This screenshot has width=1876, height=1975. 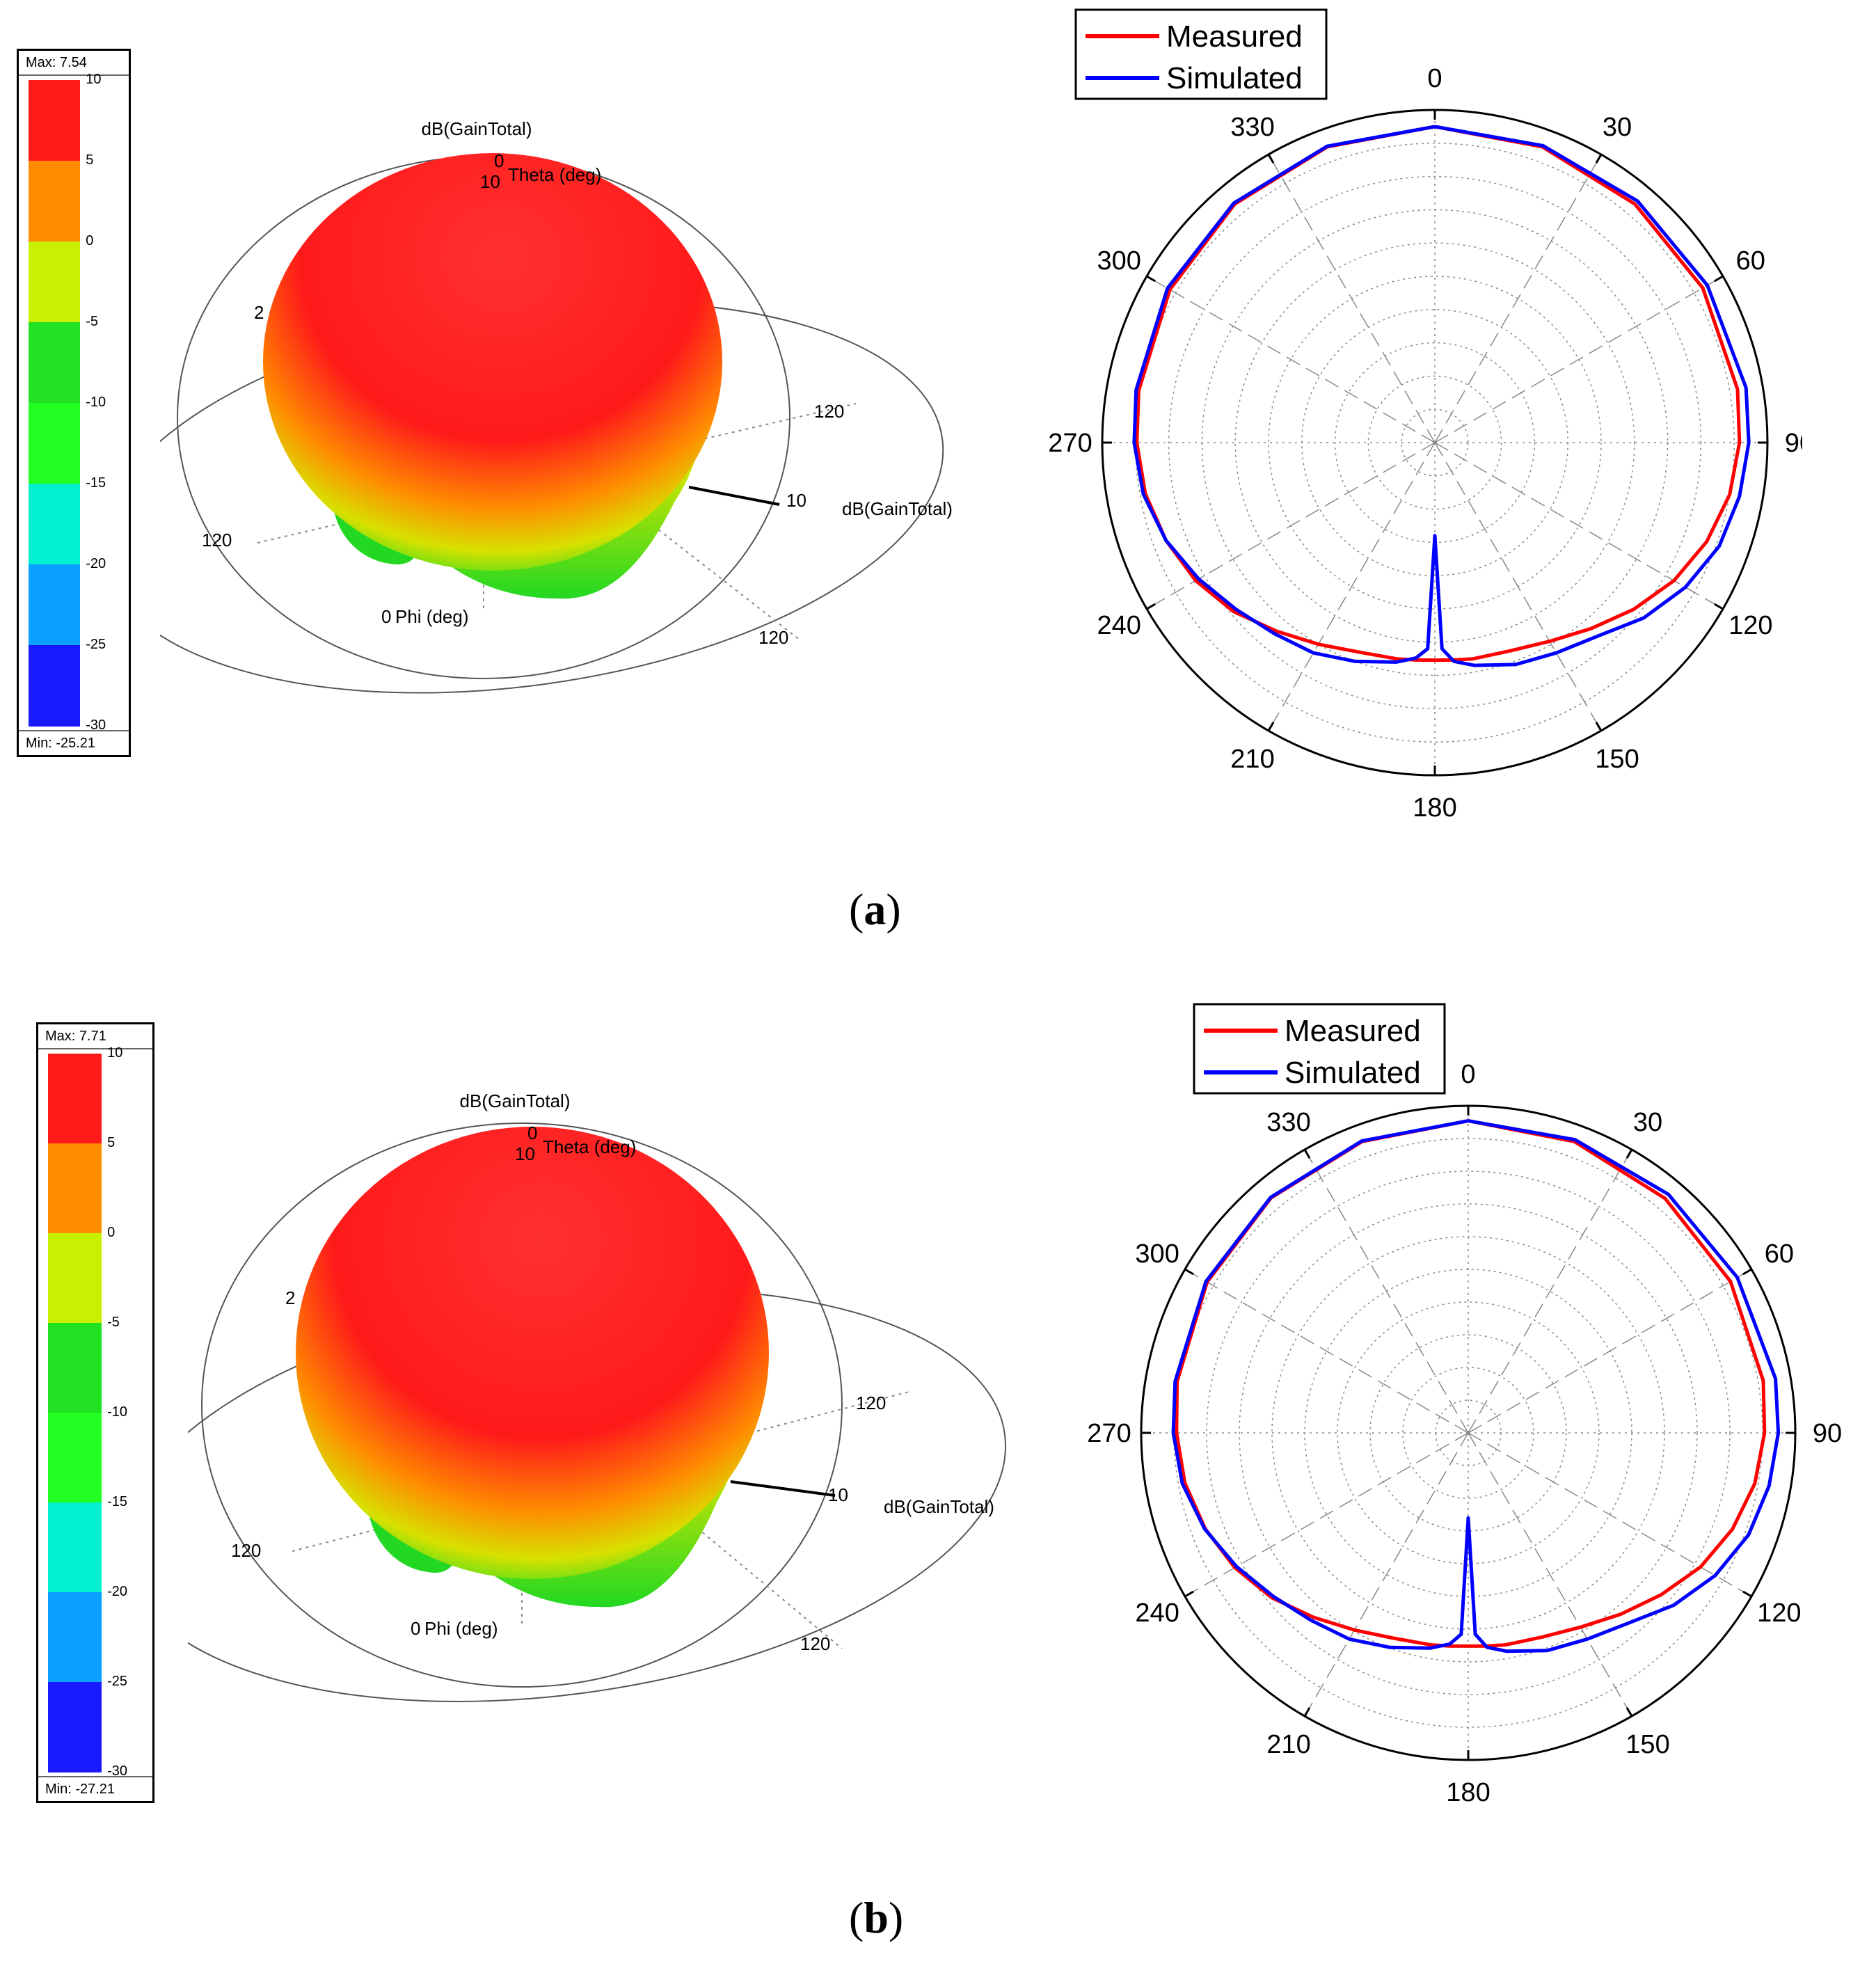 What do you see at coordinates (117, 1592) in the screenshot?
I see `colorbar-tick-label: -20` at bounding box center [117, 1592].